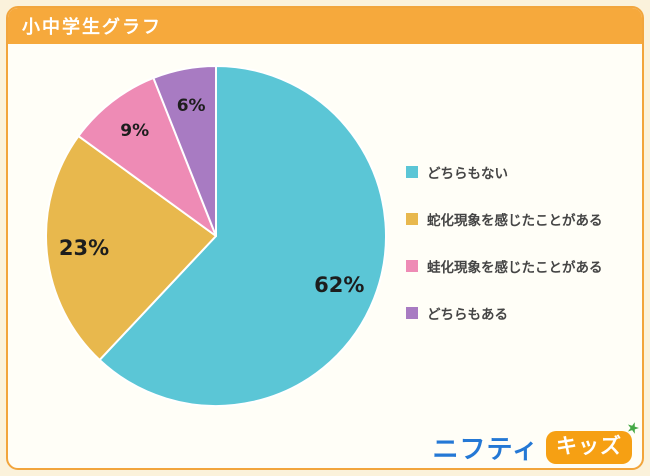 The height and width of the screenshot is (476, 650). What do you see at coordinates (84, 248) in the screenshot?
I see `pie-value-label: 23%` at bounding box center [84, 248].